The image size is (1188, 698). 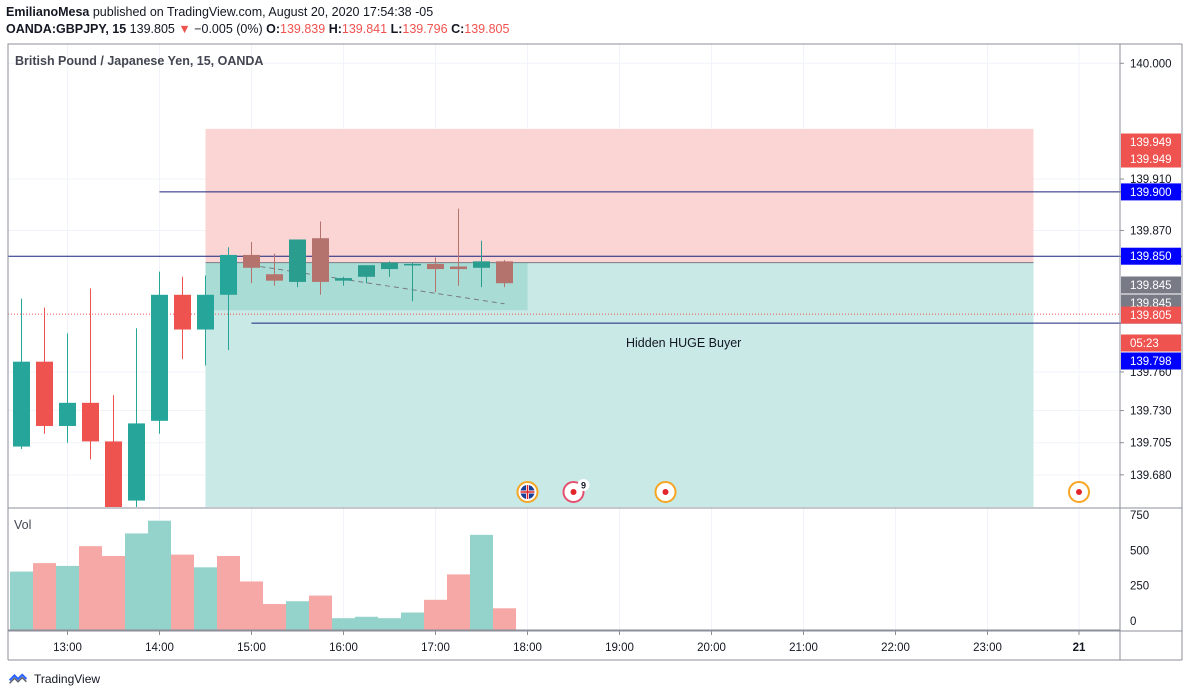 I want to click on x-tick-label: 19:00, so click(x=619, y=648).